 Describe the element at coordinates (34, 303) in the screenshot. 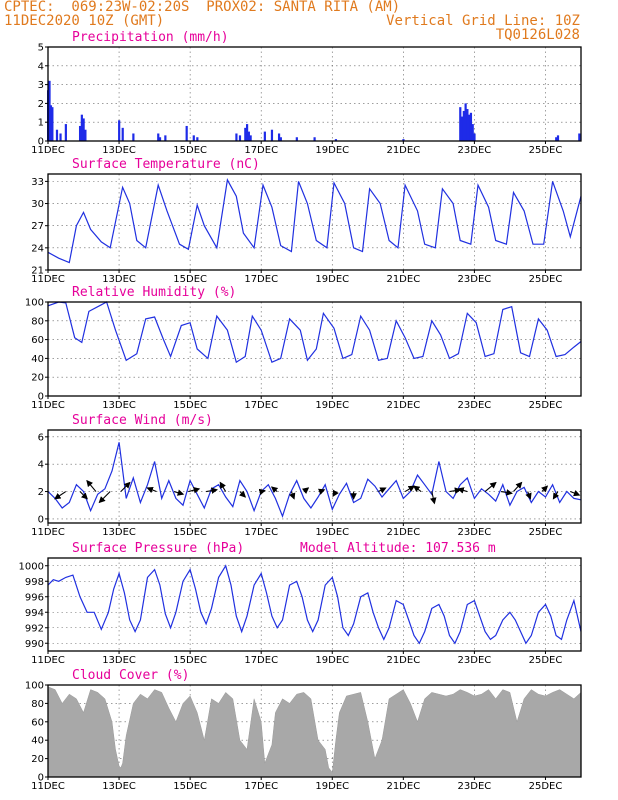

I see `y-tick-label: 100` at that location.